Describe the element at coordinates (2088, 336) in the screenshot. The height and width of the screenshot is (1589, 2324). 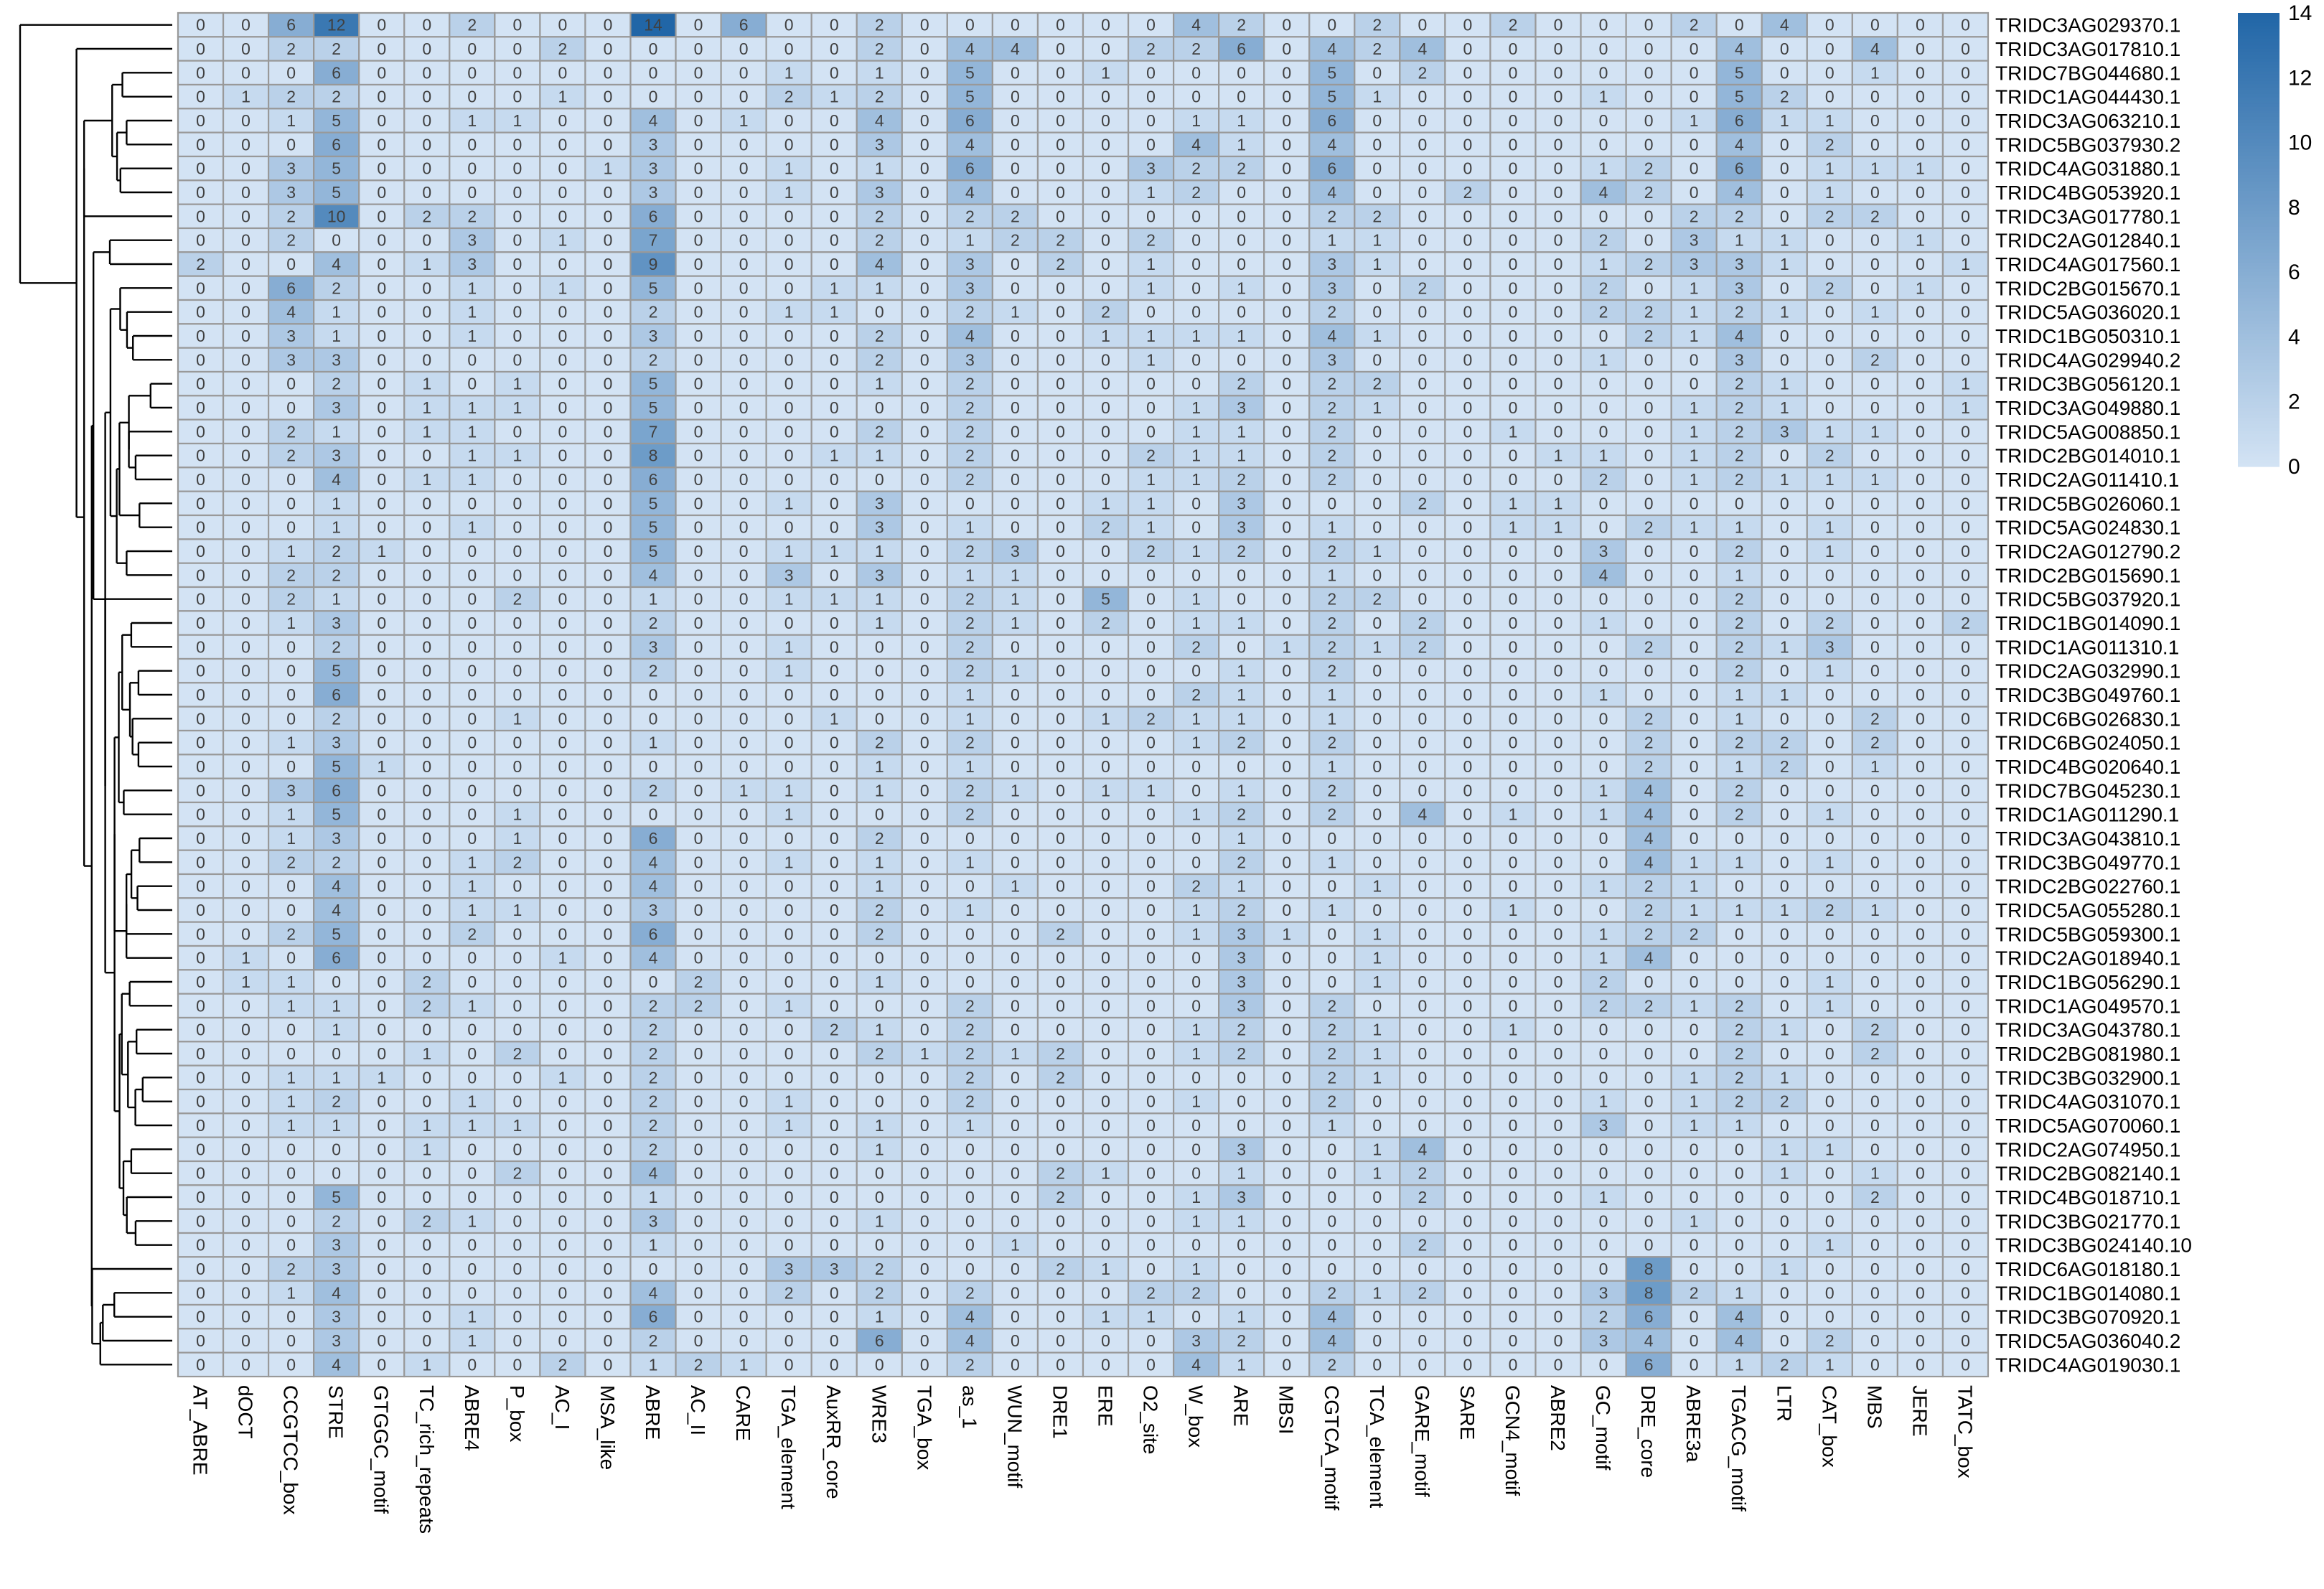
I see `row-label: TRIDC1BG050310.1` at that location.